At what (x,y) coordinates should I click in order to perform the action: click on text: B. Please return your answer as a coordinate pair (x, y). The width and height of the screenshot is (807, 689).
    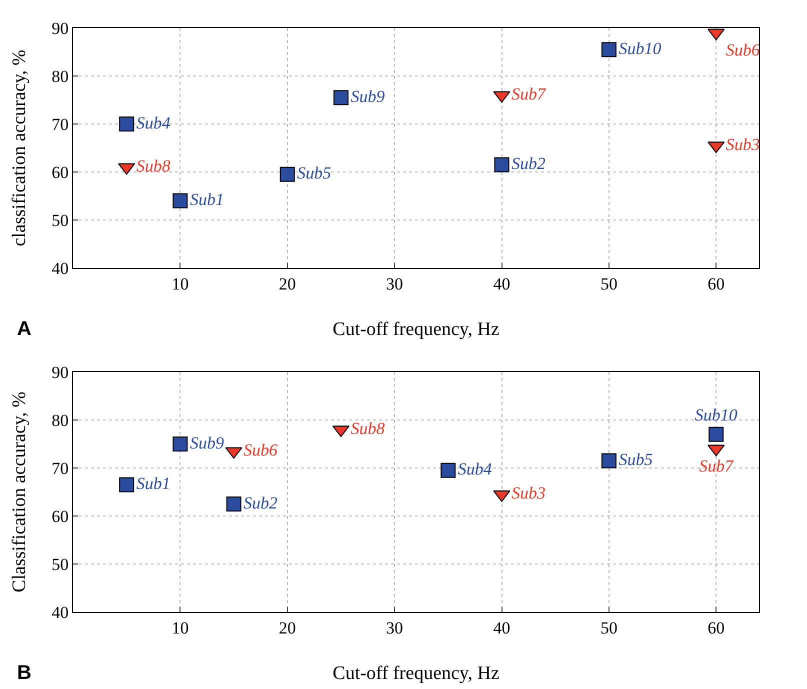
    Looking at the image, I should click on (24, 673).